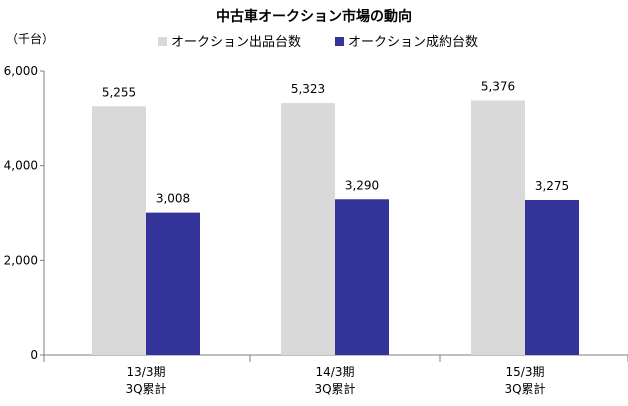 The width and height of the screenshot is (628, 406). Describe the element at coordinates (308, 229) in the screenshot. I see `bar-series1-cat2` at that location.